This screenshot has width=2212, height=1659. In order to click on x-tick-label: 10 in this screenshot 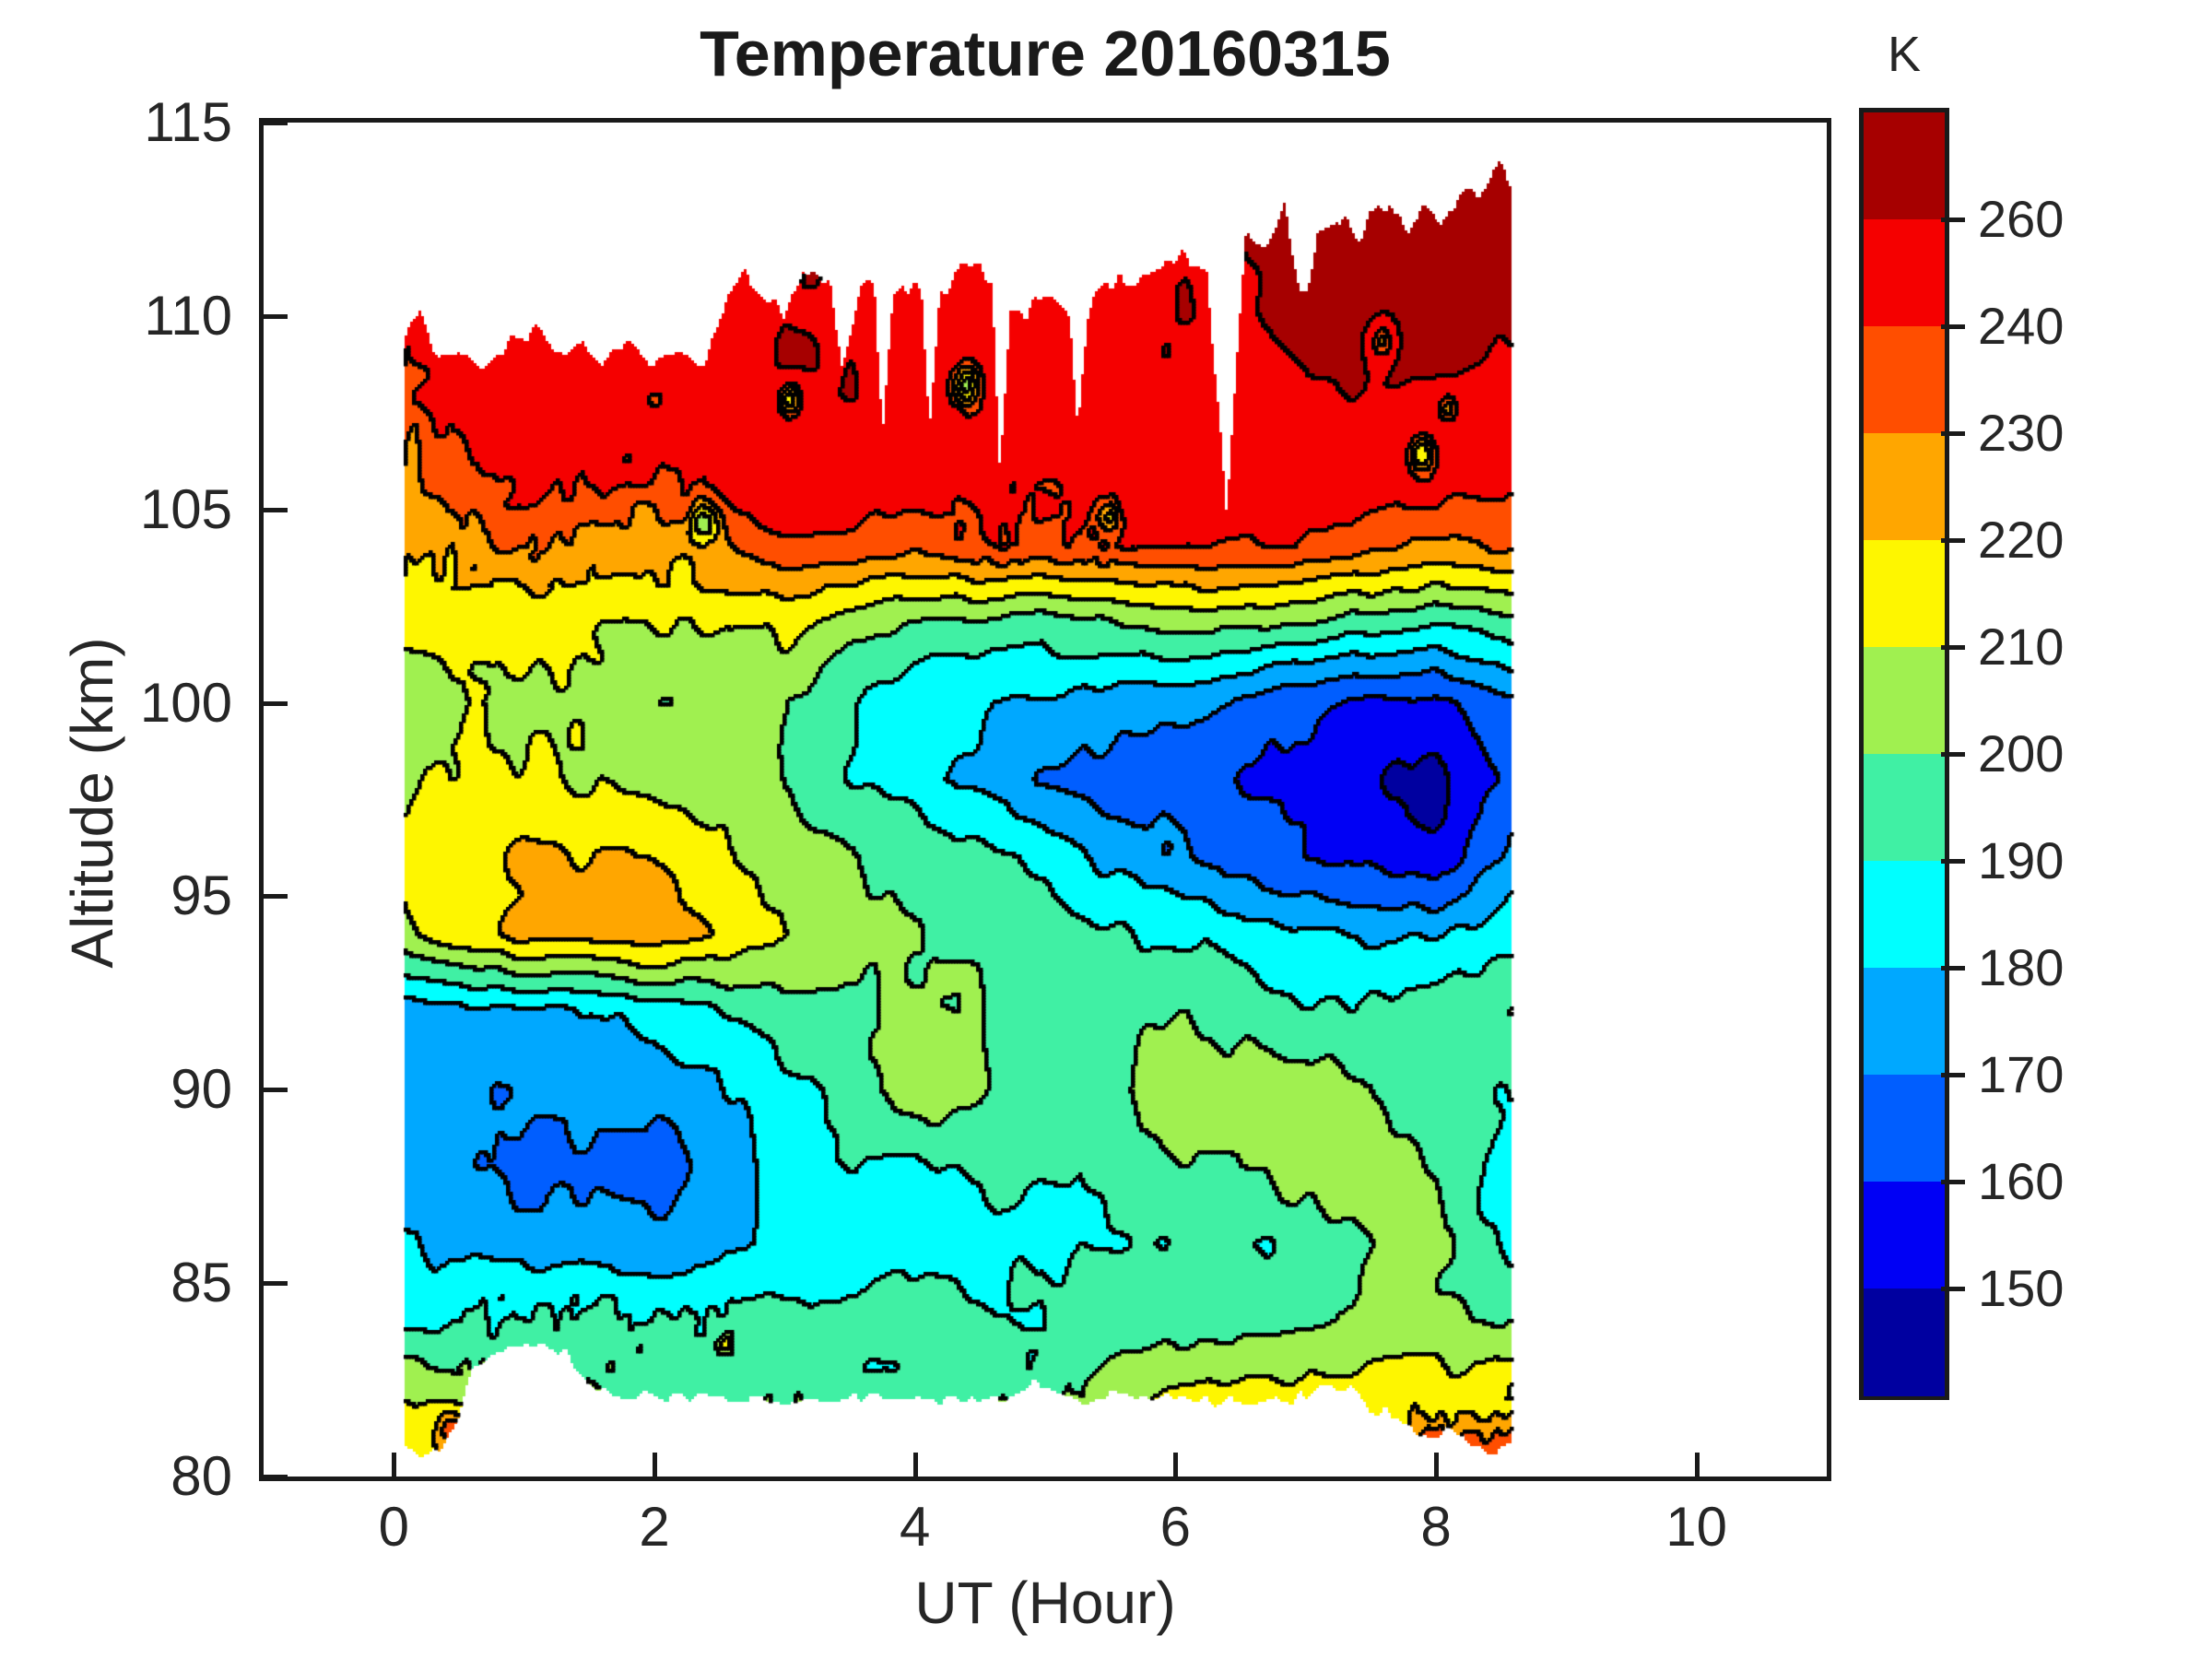, I will do `click(1696, 1527)`.